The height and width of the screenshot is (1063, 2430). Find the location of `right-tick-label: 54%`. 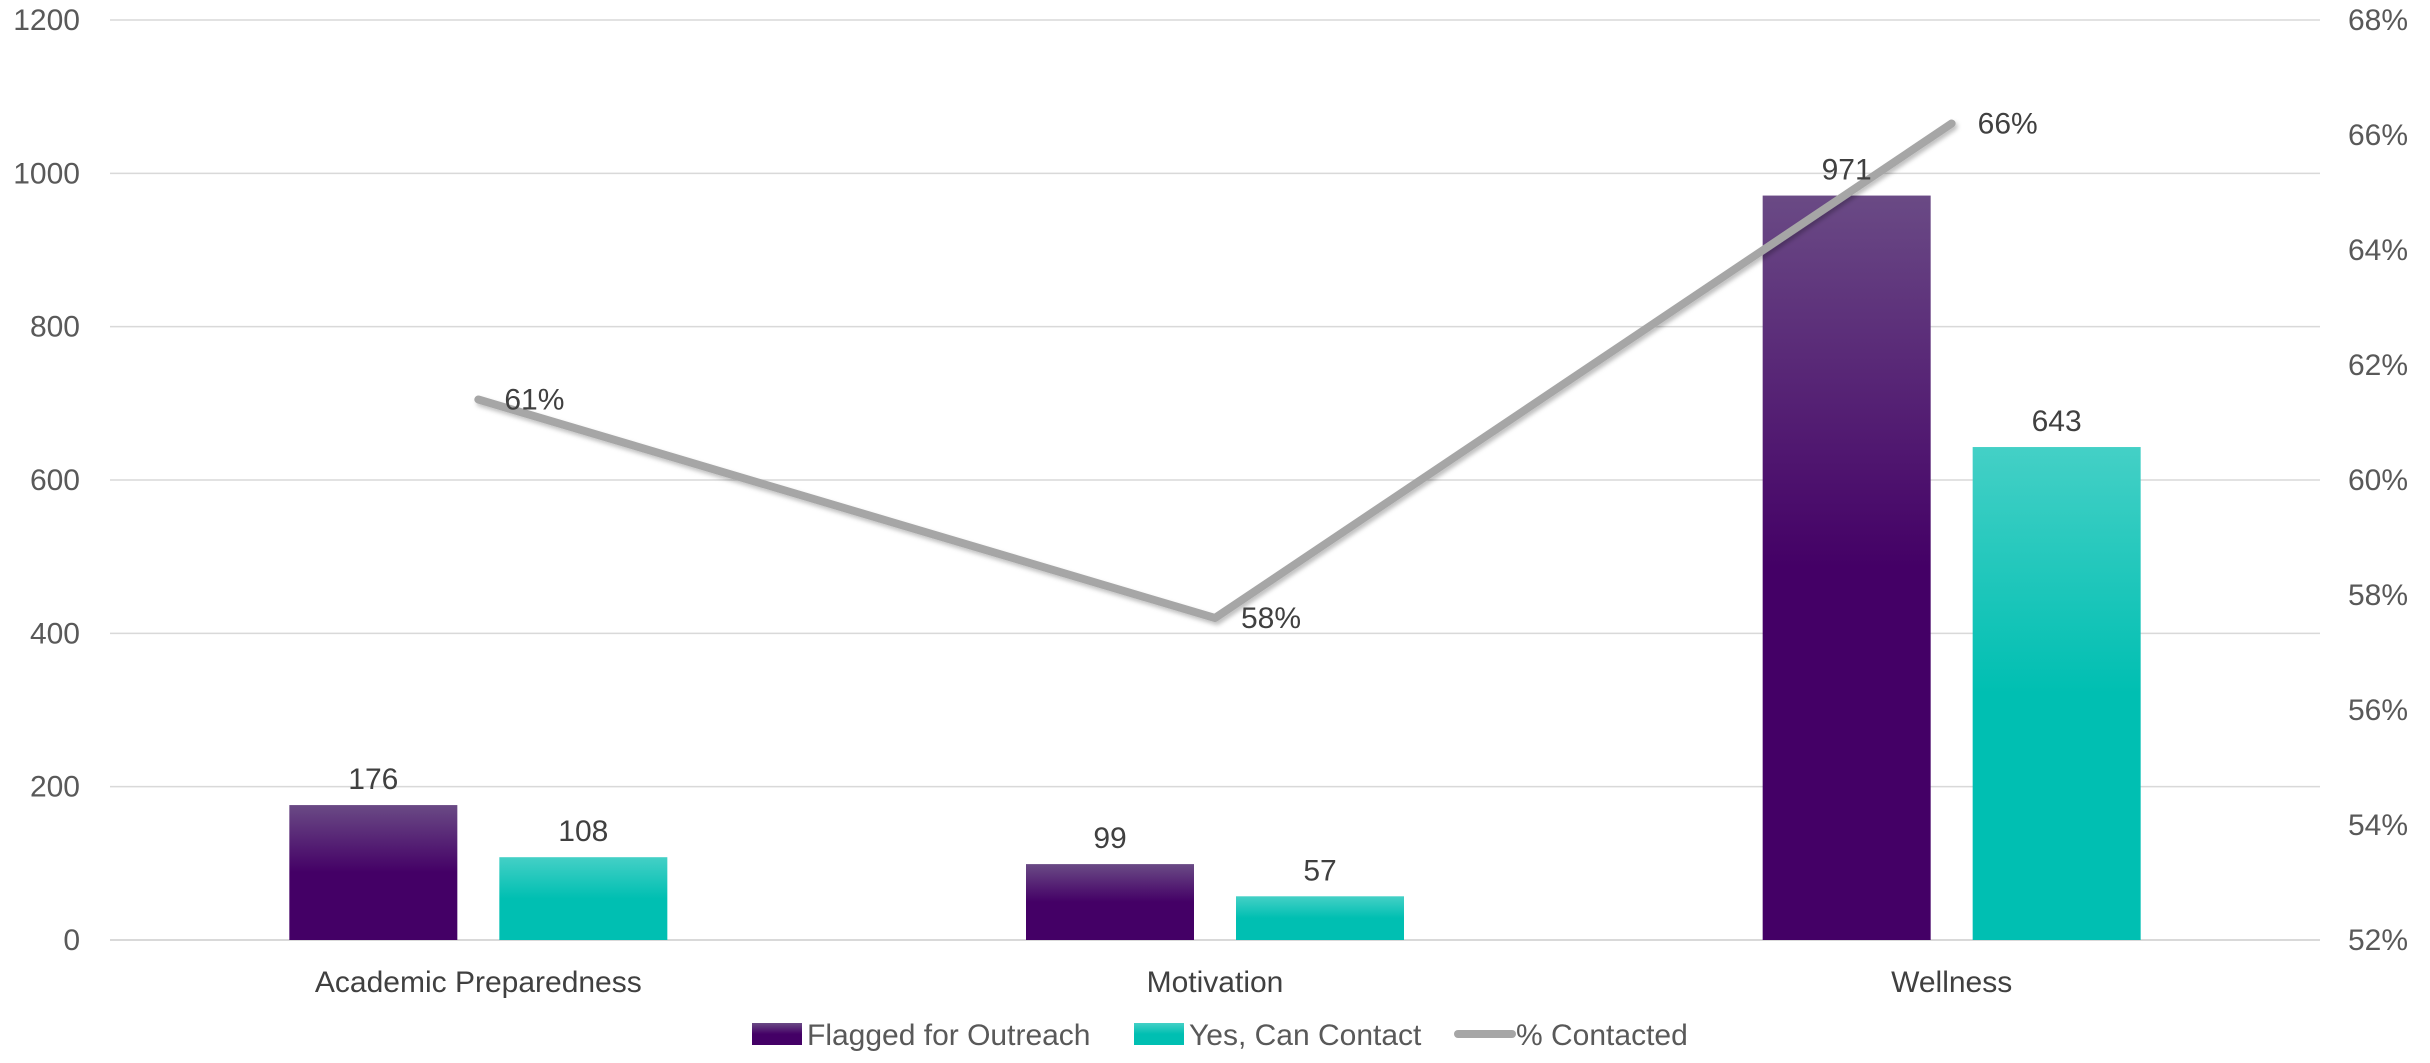

right-tick-label: 54% is located at coordinates (2378, 825).